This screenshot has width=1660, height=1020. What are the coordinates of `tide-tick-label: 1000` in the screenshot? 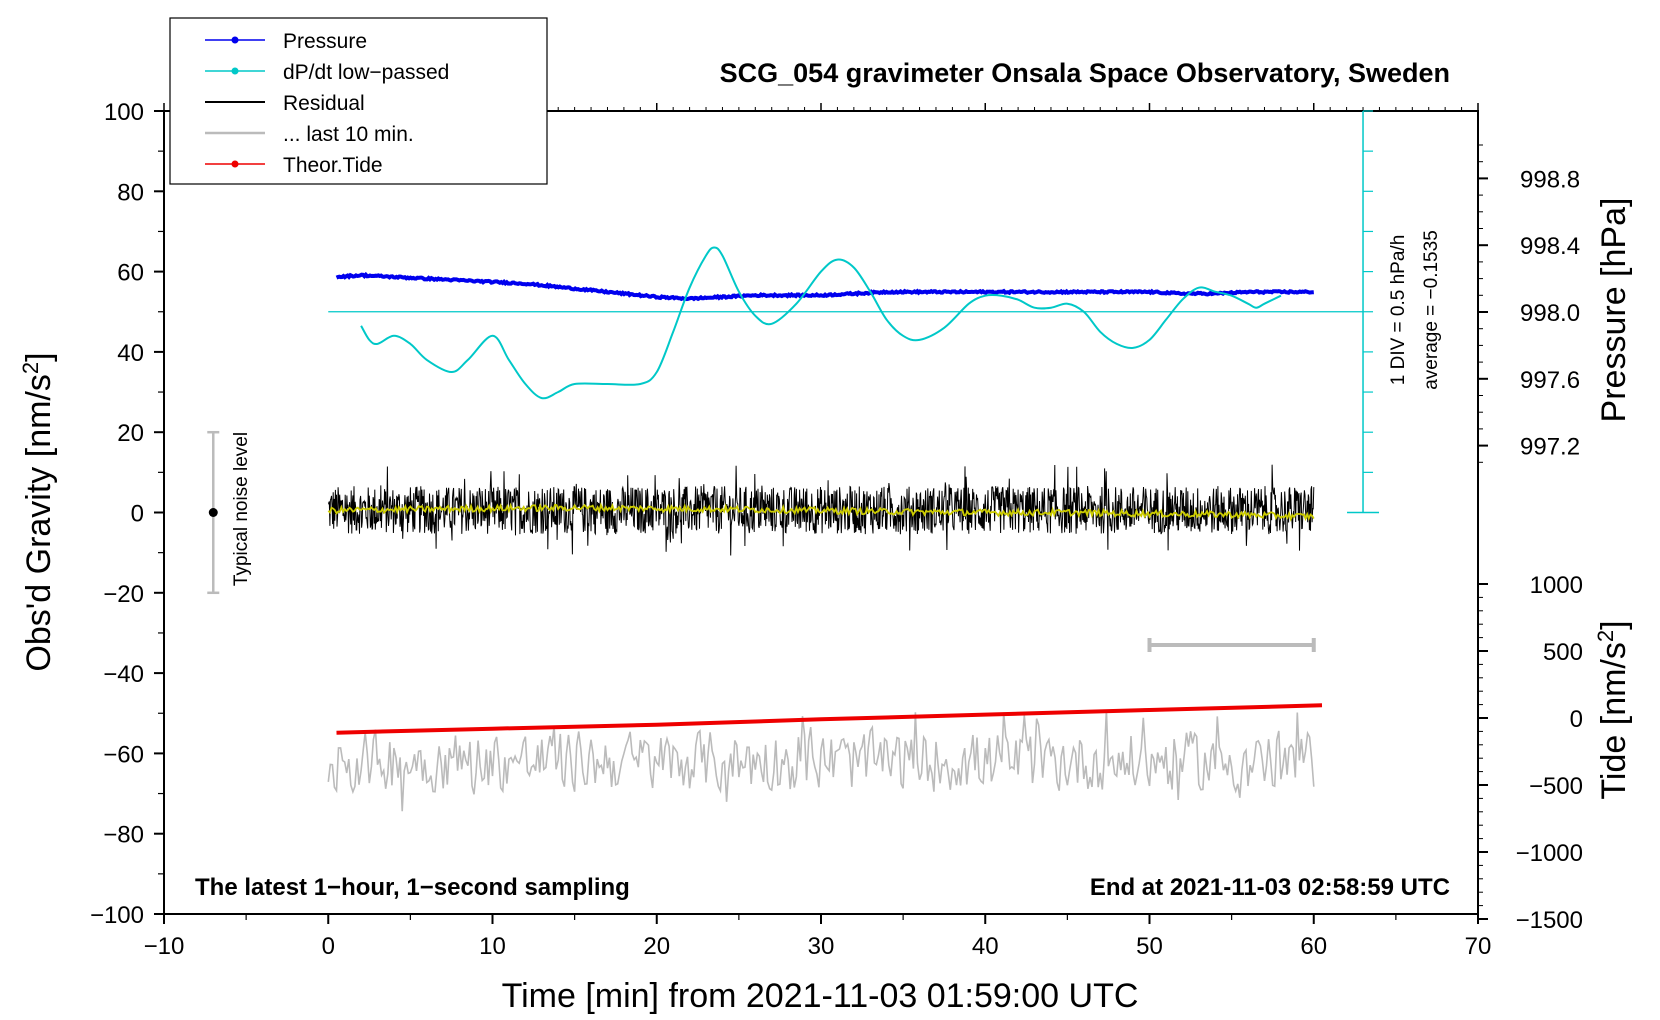 It's located at (1556, 585).